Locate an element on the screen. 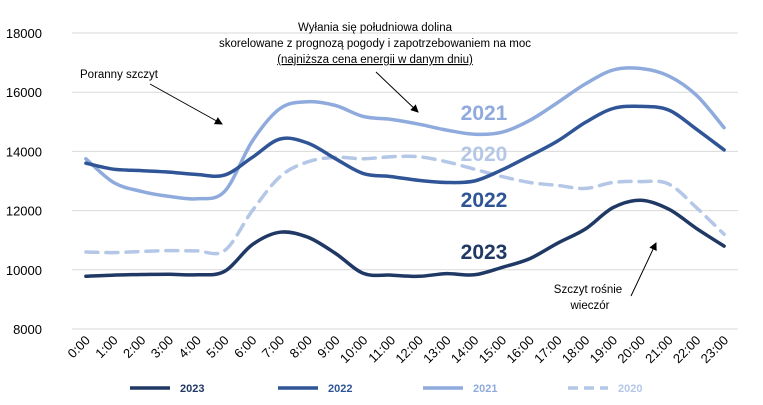 Image resolution: width=763 pixels, height=405 pixels. x-tick-label: 0:00 is located at coordinates (78, 347).